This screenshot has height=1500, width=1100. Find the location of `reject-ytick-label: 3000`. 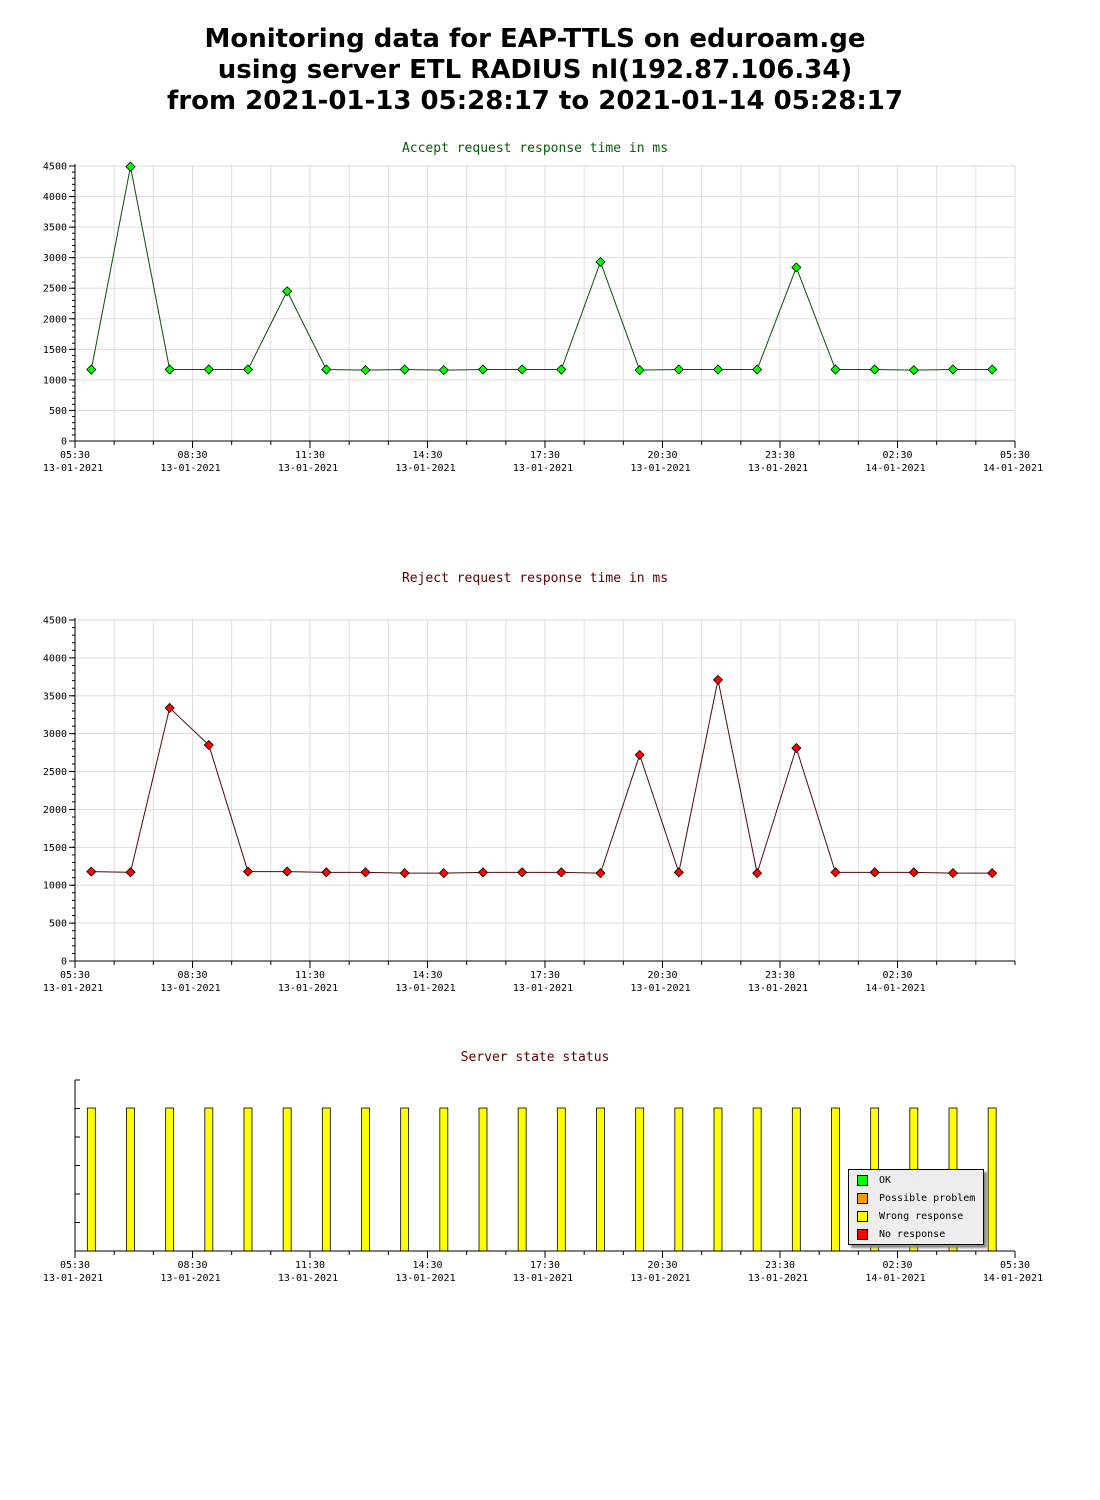

reject-ytick-label: 3000 is located at coordinates (55, 734).